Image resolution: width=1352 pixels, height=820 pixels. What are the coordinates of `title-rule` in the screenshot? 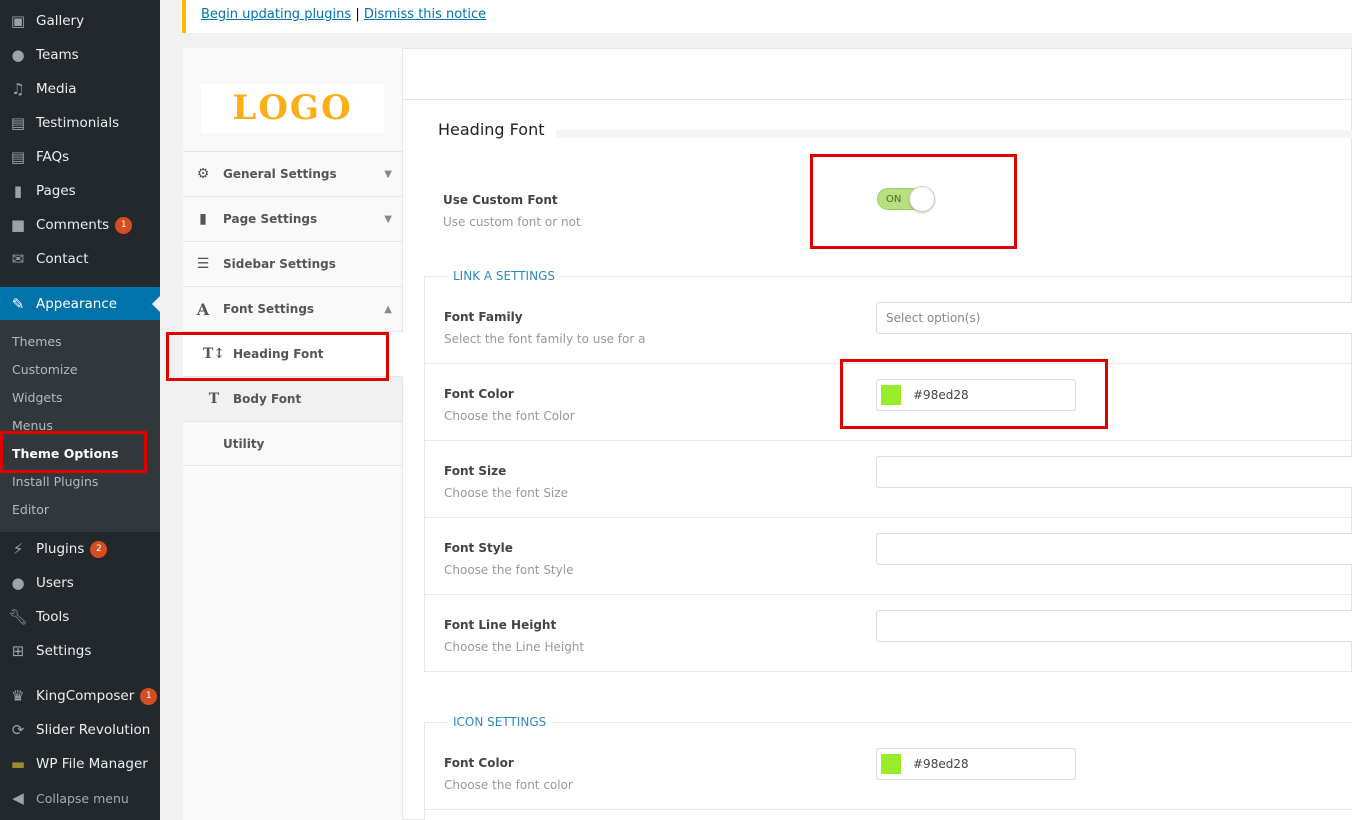 It's located at (954, 134).